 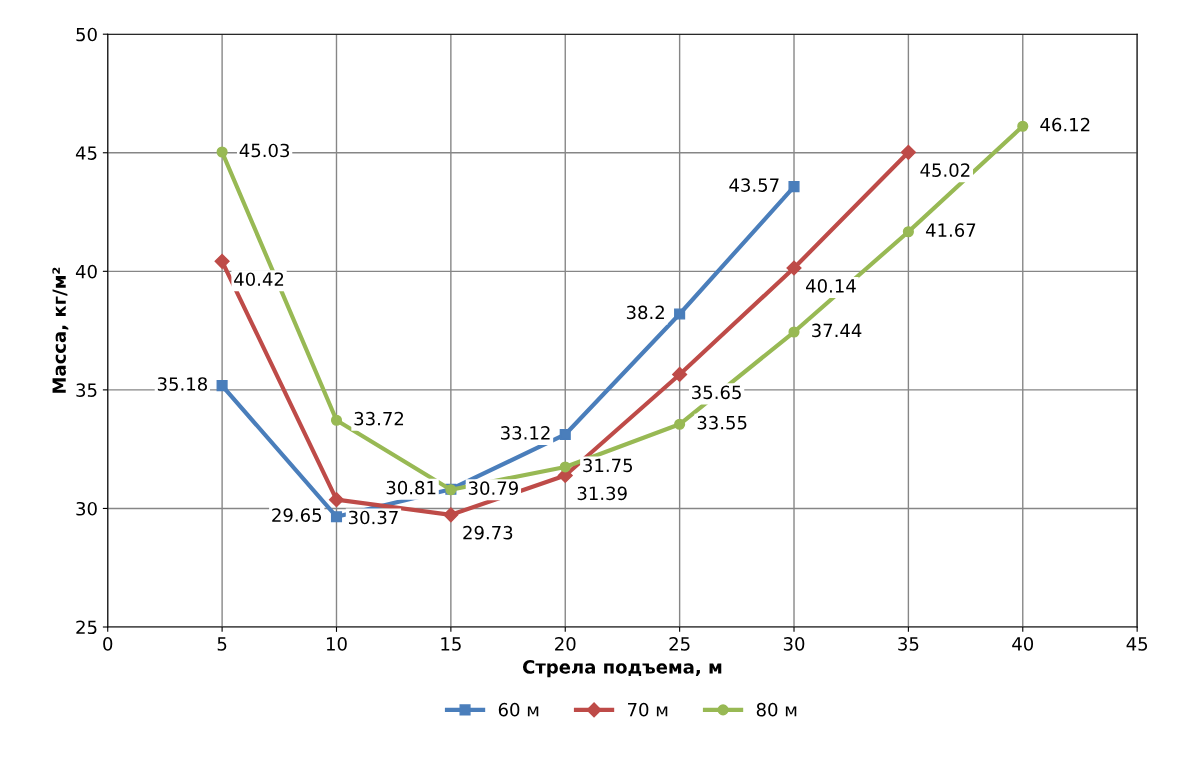 I want to click on data-label: 29.65, so click(x=297, y=515).